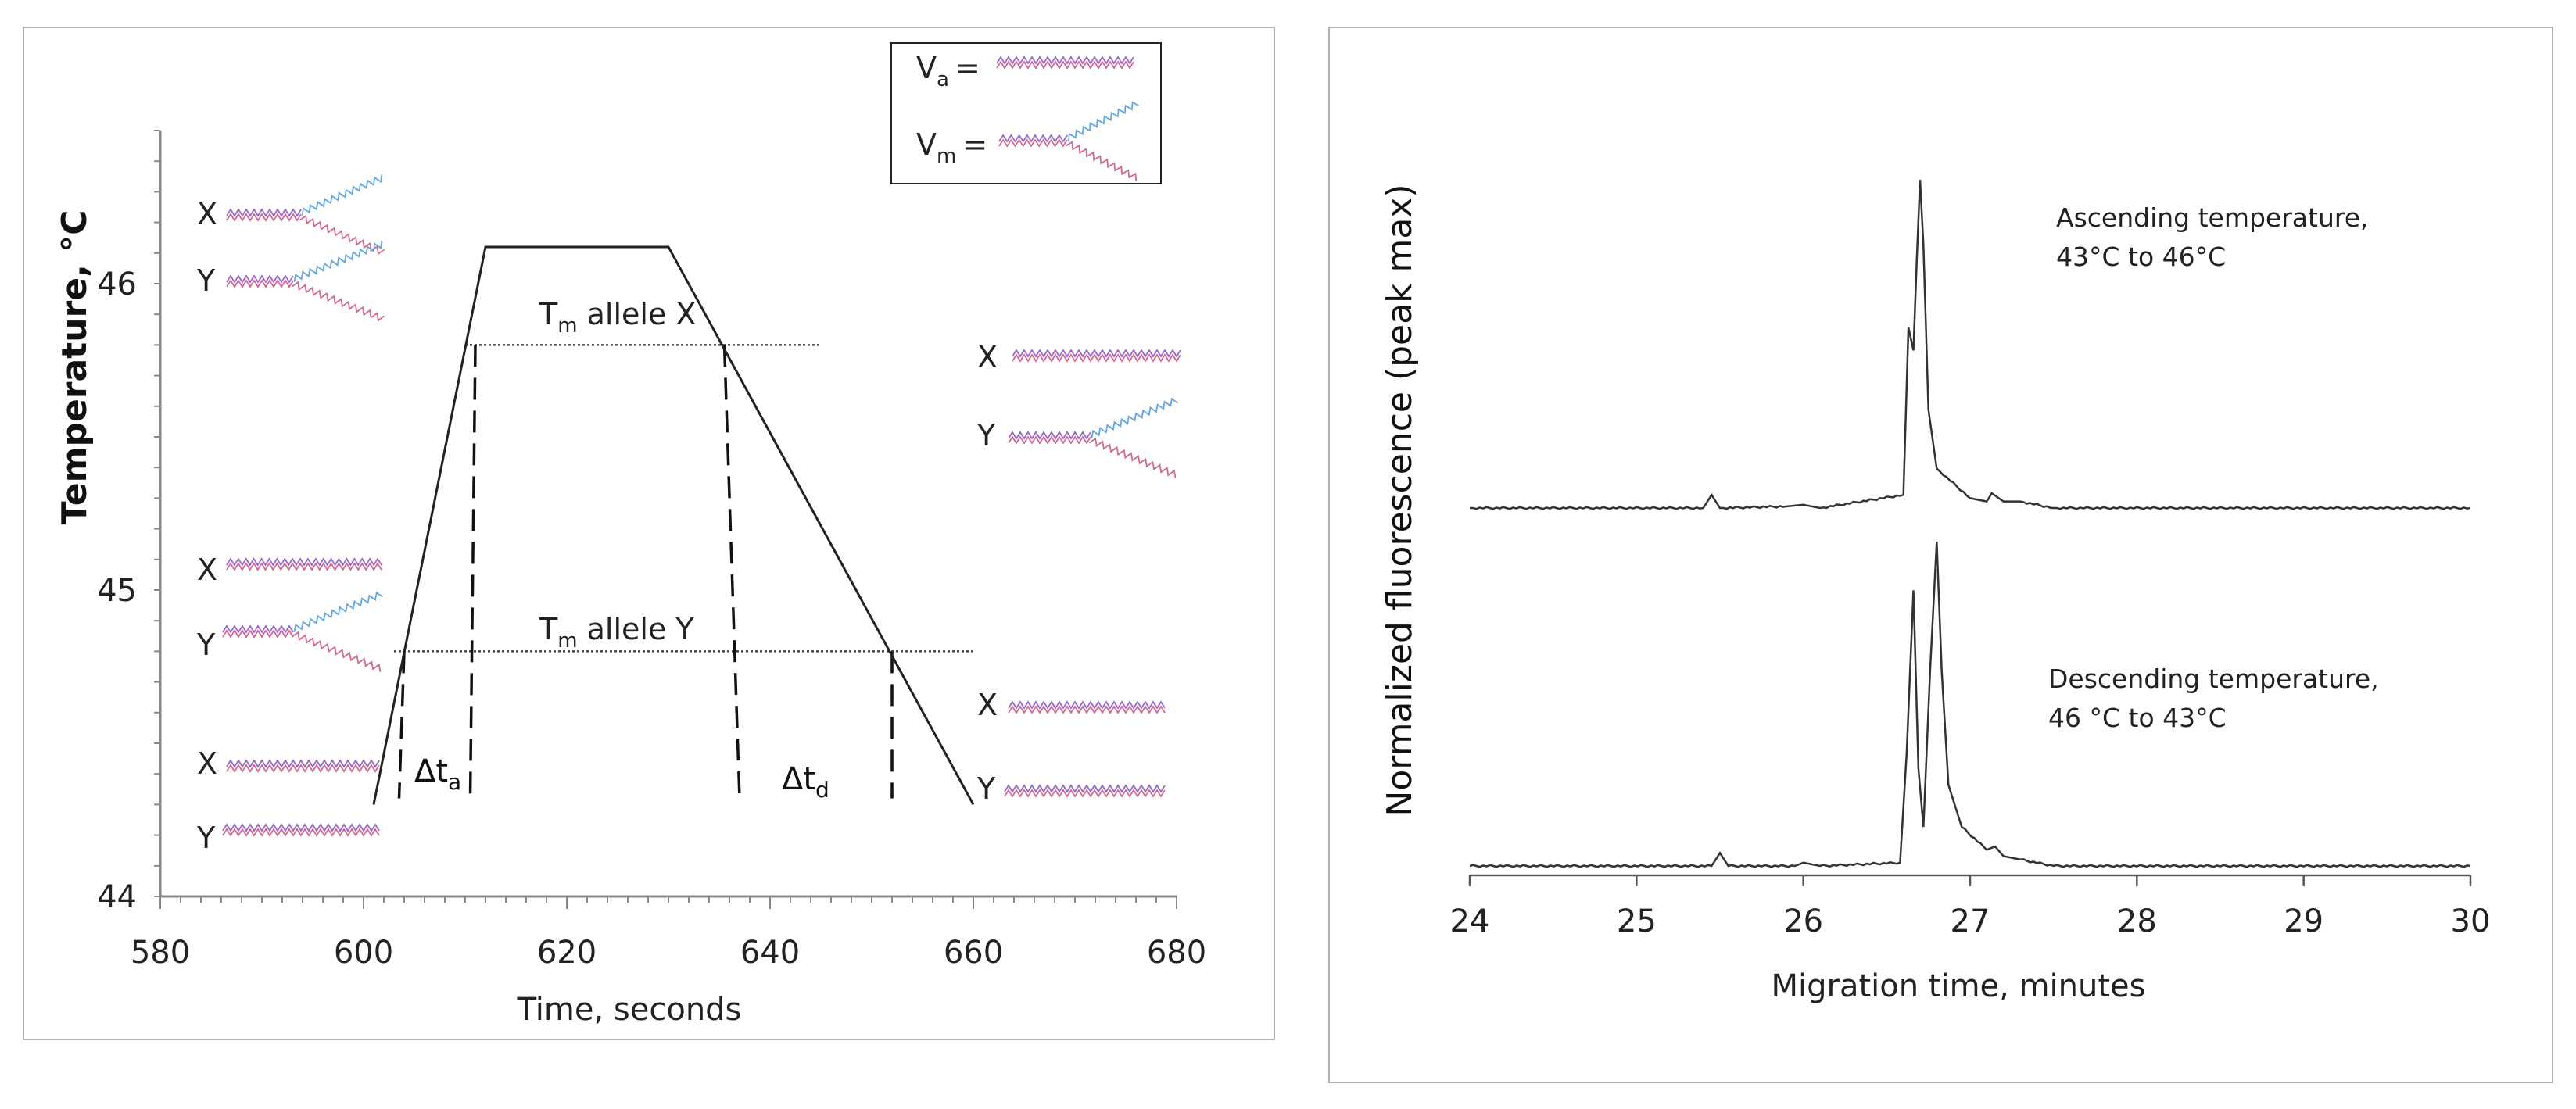  I want to click on ascending-trace, so click(1970, 344).